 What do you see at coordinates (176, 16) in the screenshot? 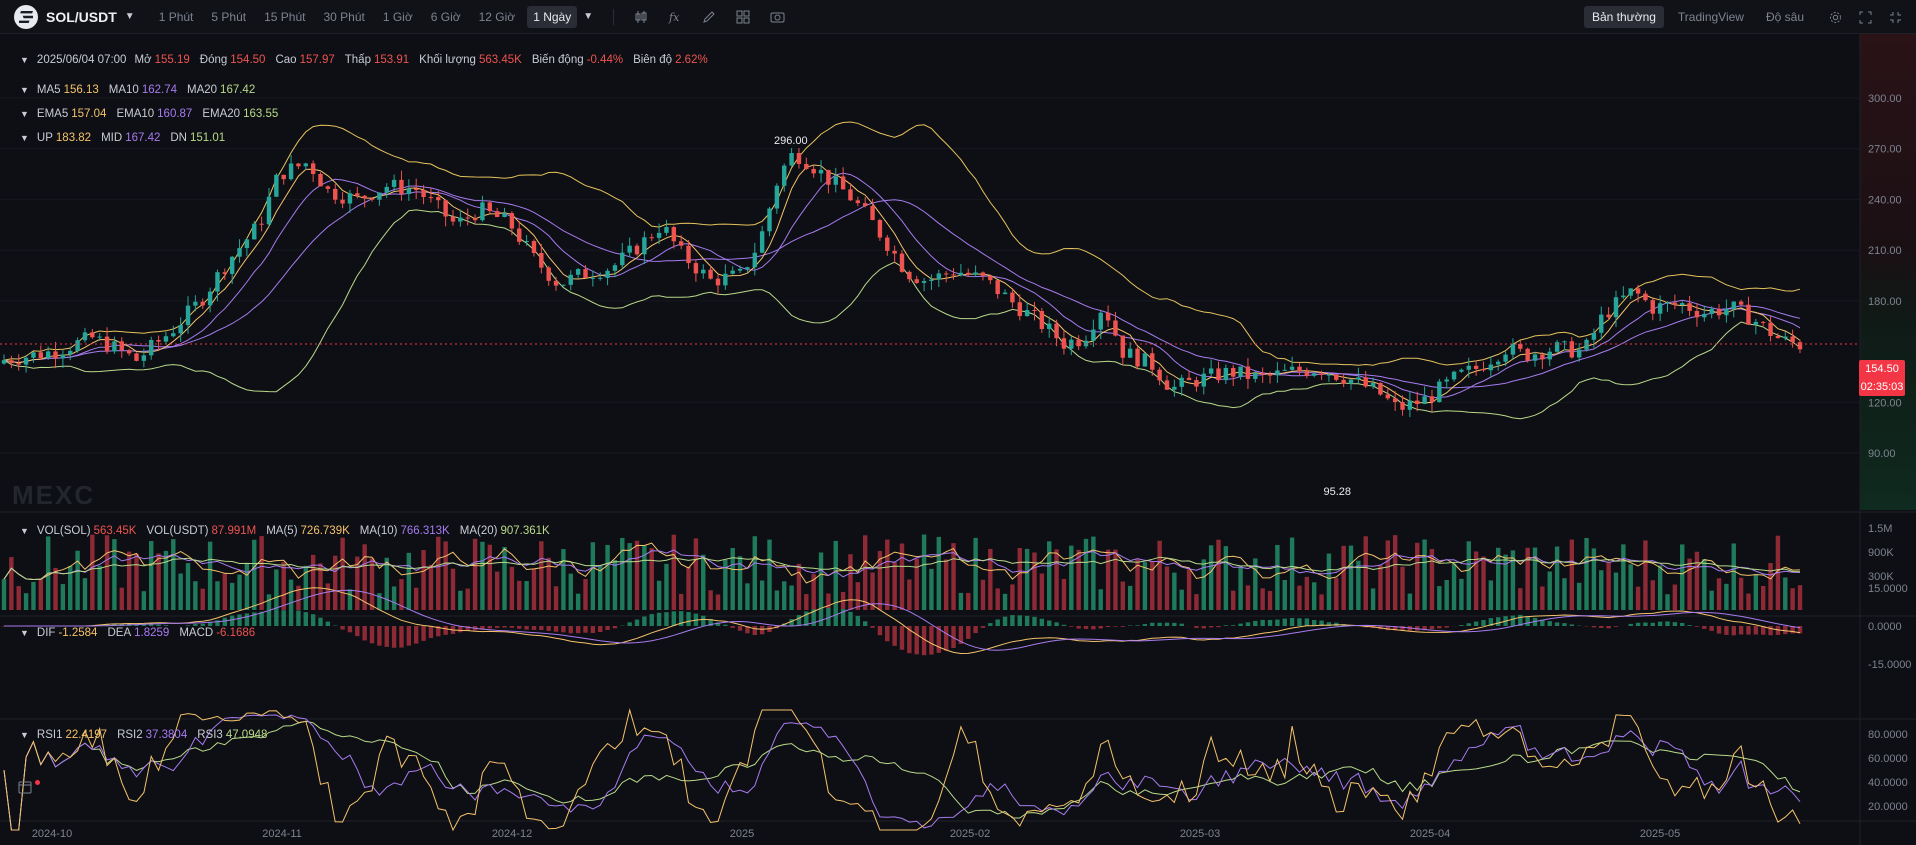
I see `timeframe-1m: 1 Phút` at bounding box center [176, 16].